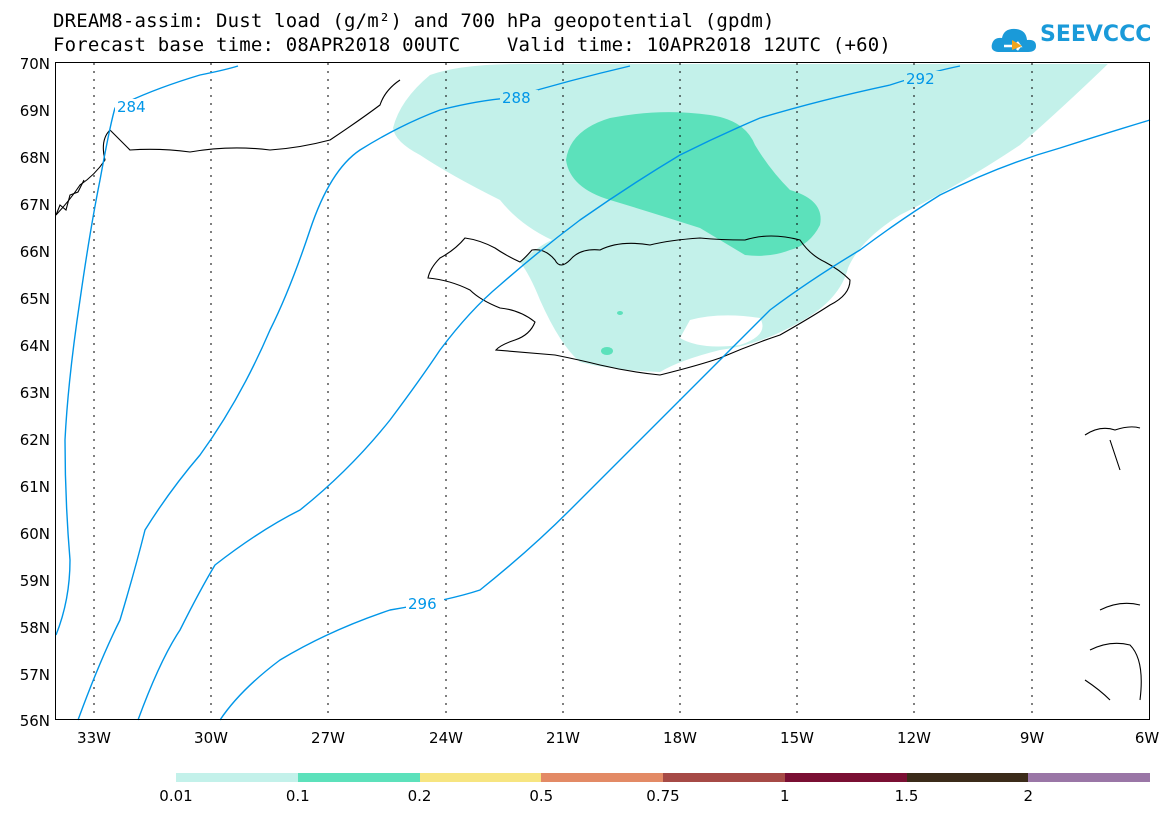 Image resolution: width=1175 pixels, height=815 pixels. What do you see at coordinates (34, 393) in the screenshot?
I see `lat-label: 63N` at bounding box center [34, 393].